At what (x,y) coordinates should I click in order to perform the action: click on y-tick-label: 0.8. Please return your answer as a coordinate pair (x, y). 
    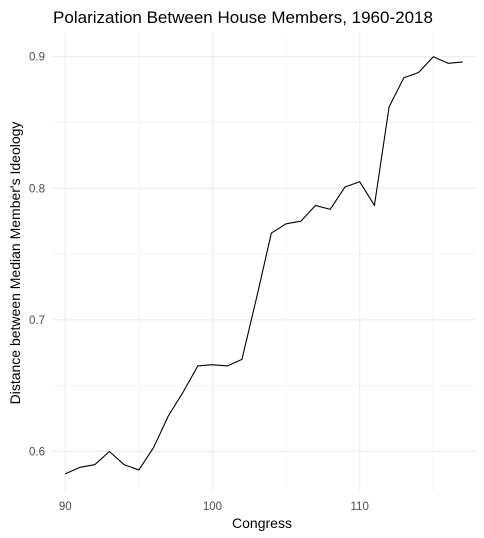
    Looking at the image, I should click on (37, 189).